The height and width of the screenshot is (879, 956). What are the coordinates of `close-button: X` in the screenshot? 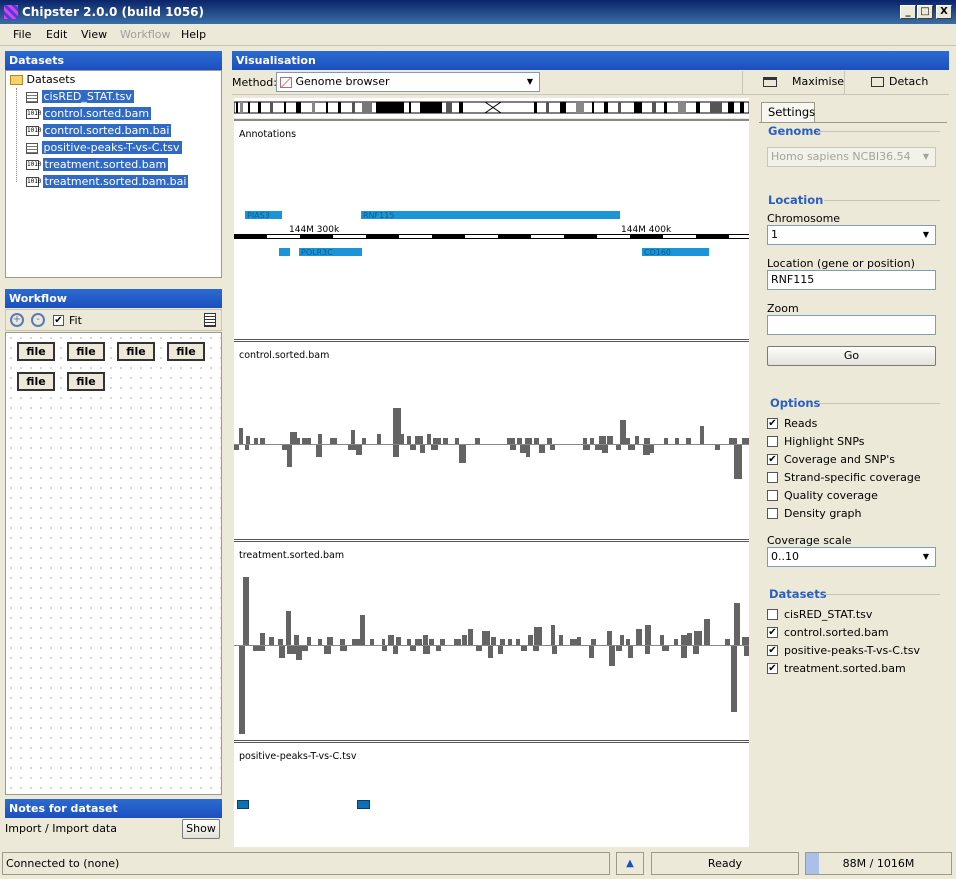 It's located at (944, 12).